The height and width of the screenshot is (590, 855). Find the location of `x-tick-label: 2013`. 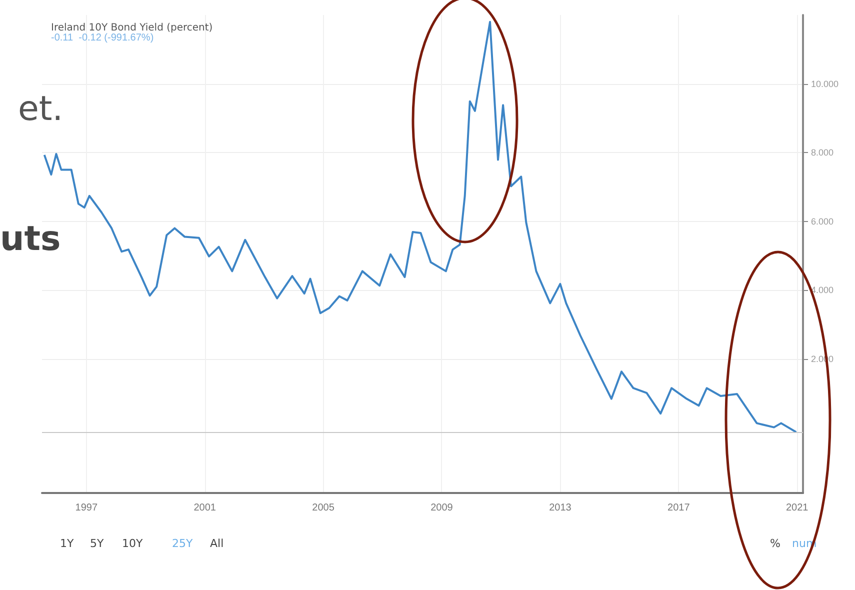

x-tick-label: 2013 is located at coordinates (560, 508).